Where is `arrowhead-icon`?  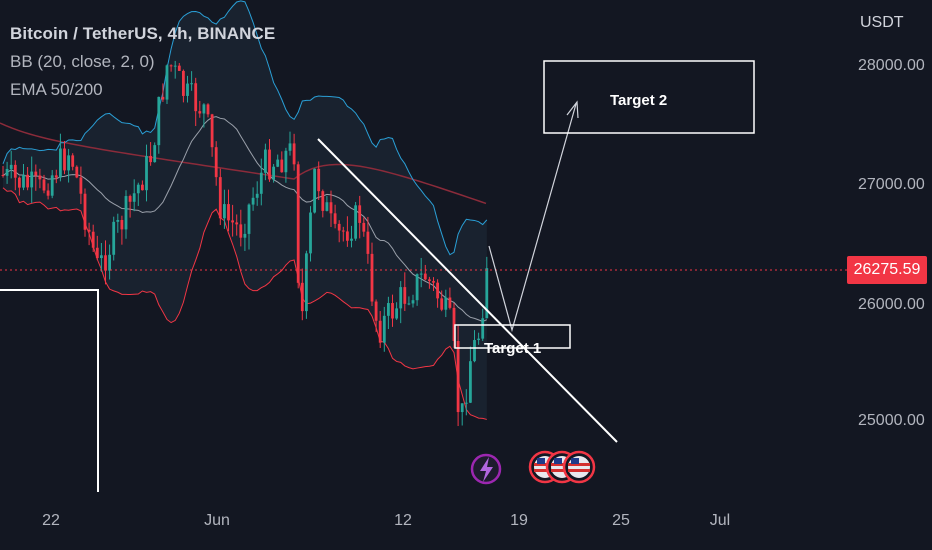 arrowhead-icon is located at coordinates (572, 109).